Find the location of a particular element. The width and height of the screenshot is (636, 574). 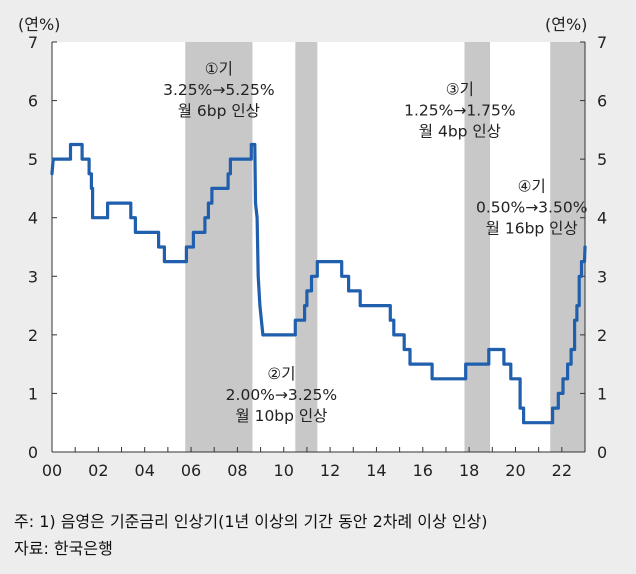

x-tick-label: 22 is located at coordinates (562, 470).